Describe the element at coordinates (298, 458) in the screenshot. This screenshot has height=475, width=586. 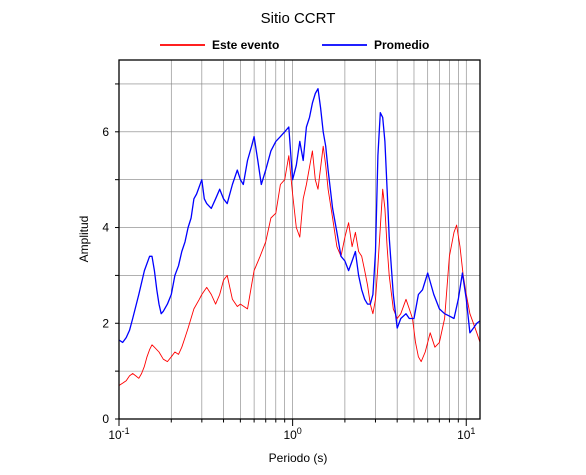
I see `x-axis-label: Periodo (s)` at that location.